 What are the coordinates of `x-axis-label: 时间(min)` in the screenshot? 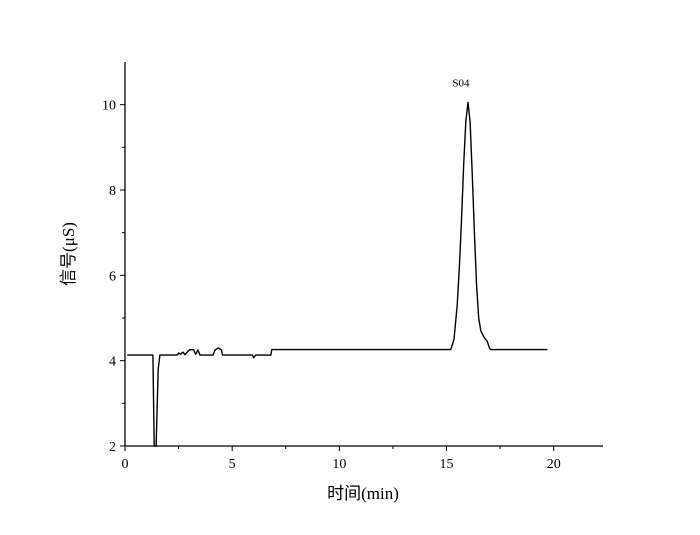 It's located at (363, 493).